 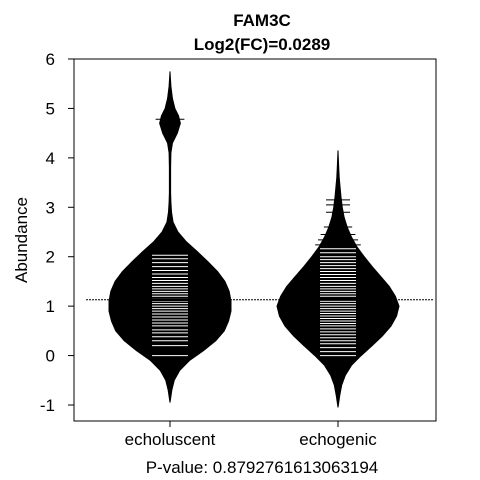 What do you see at coordinates (21, 240) in the screenshot?
I see `y-axis-label: Abundance` at bounding box center [21, 240].